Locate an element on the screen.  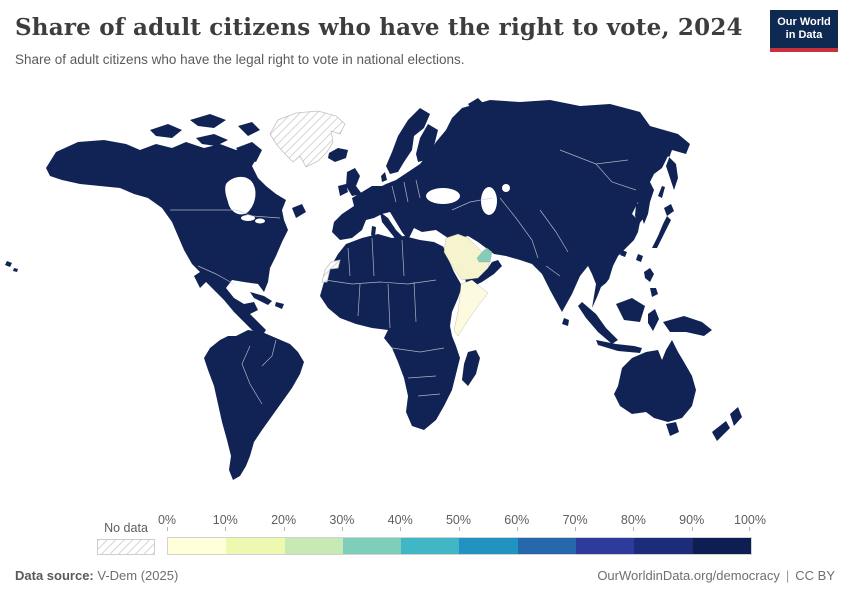
owid-logo-line2: in Data is located at coordinates (804, 35).